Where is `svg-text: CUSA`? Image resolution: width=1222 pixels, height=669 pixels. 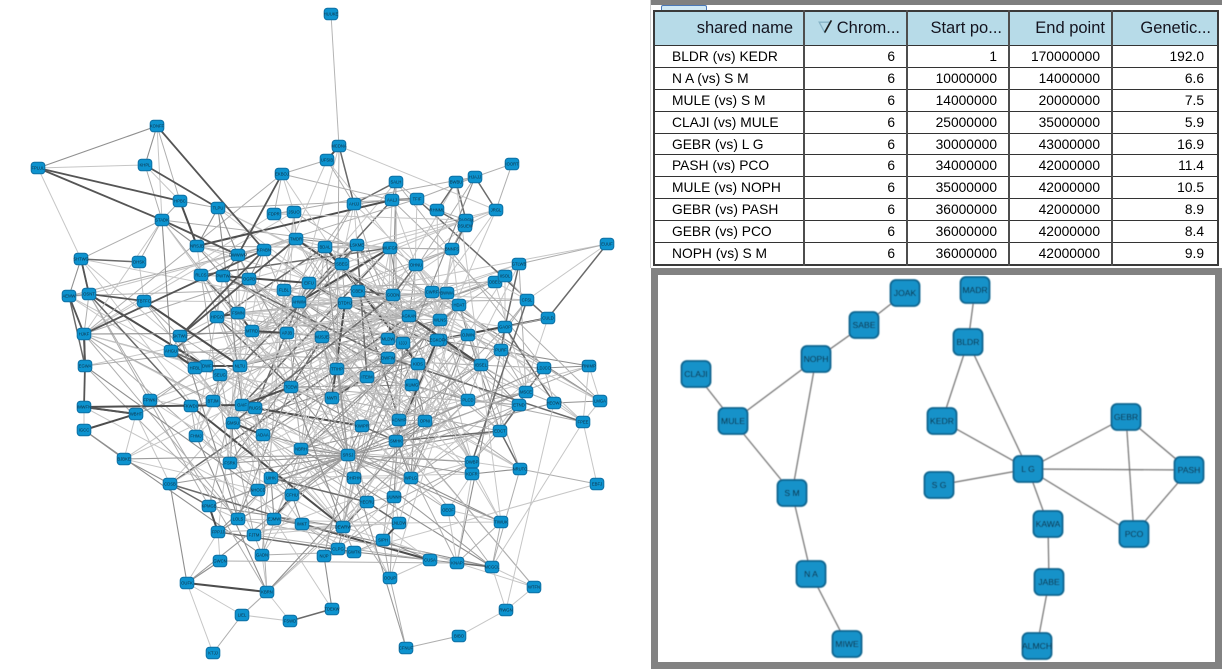
svg-text: CUSA is located at coordinates (430, 560).